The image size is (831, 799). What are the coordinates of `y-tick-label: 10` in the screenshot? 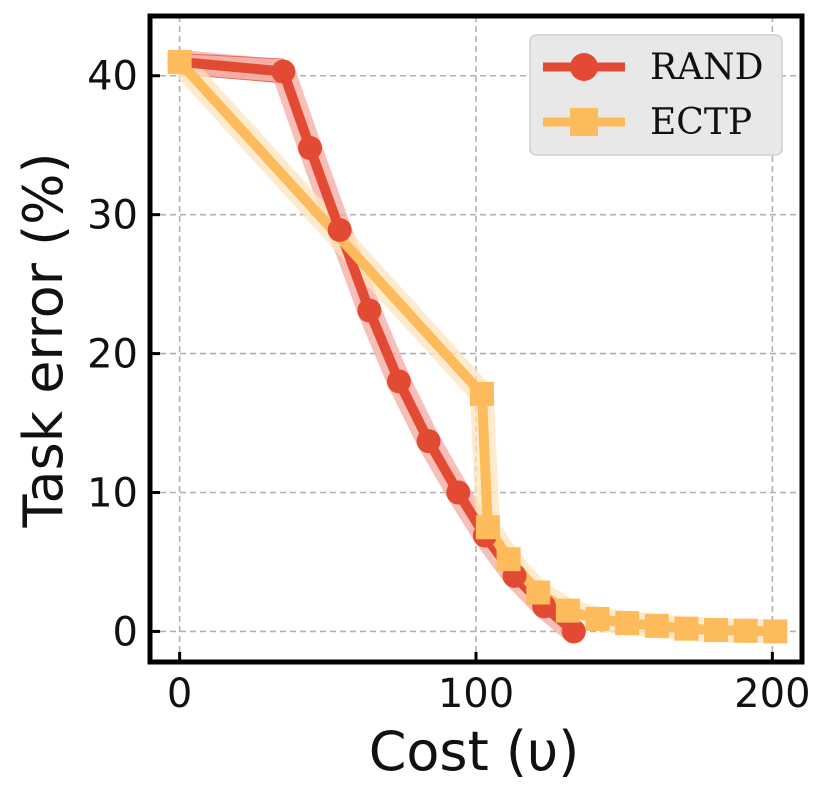 It's located at (112, 494).